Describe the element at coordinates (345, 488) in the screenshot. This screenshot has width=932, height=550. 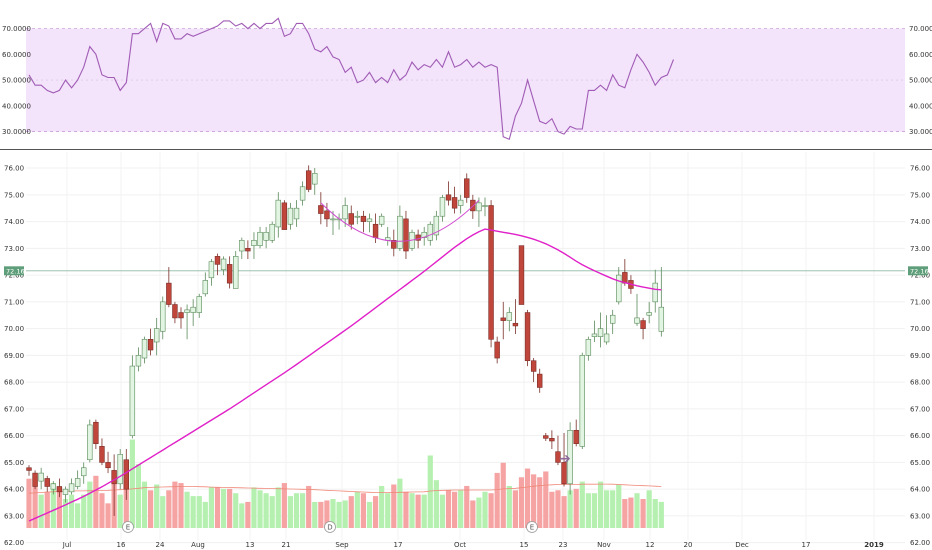
I see `volume-average-line` at that location.